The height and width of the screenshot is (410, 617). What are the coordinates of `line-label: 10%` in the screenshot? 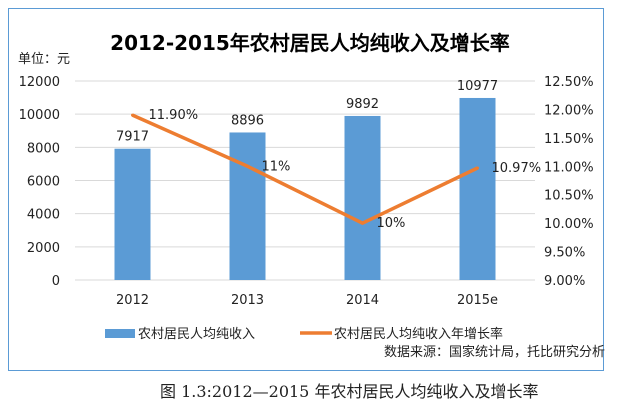 It's located at (391, 223).